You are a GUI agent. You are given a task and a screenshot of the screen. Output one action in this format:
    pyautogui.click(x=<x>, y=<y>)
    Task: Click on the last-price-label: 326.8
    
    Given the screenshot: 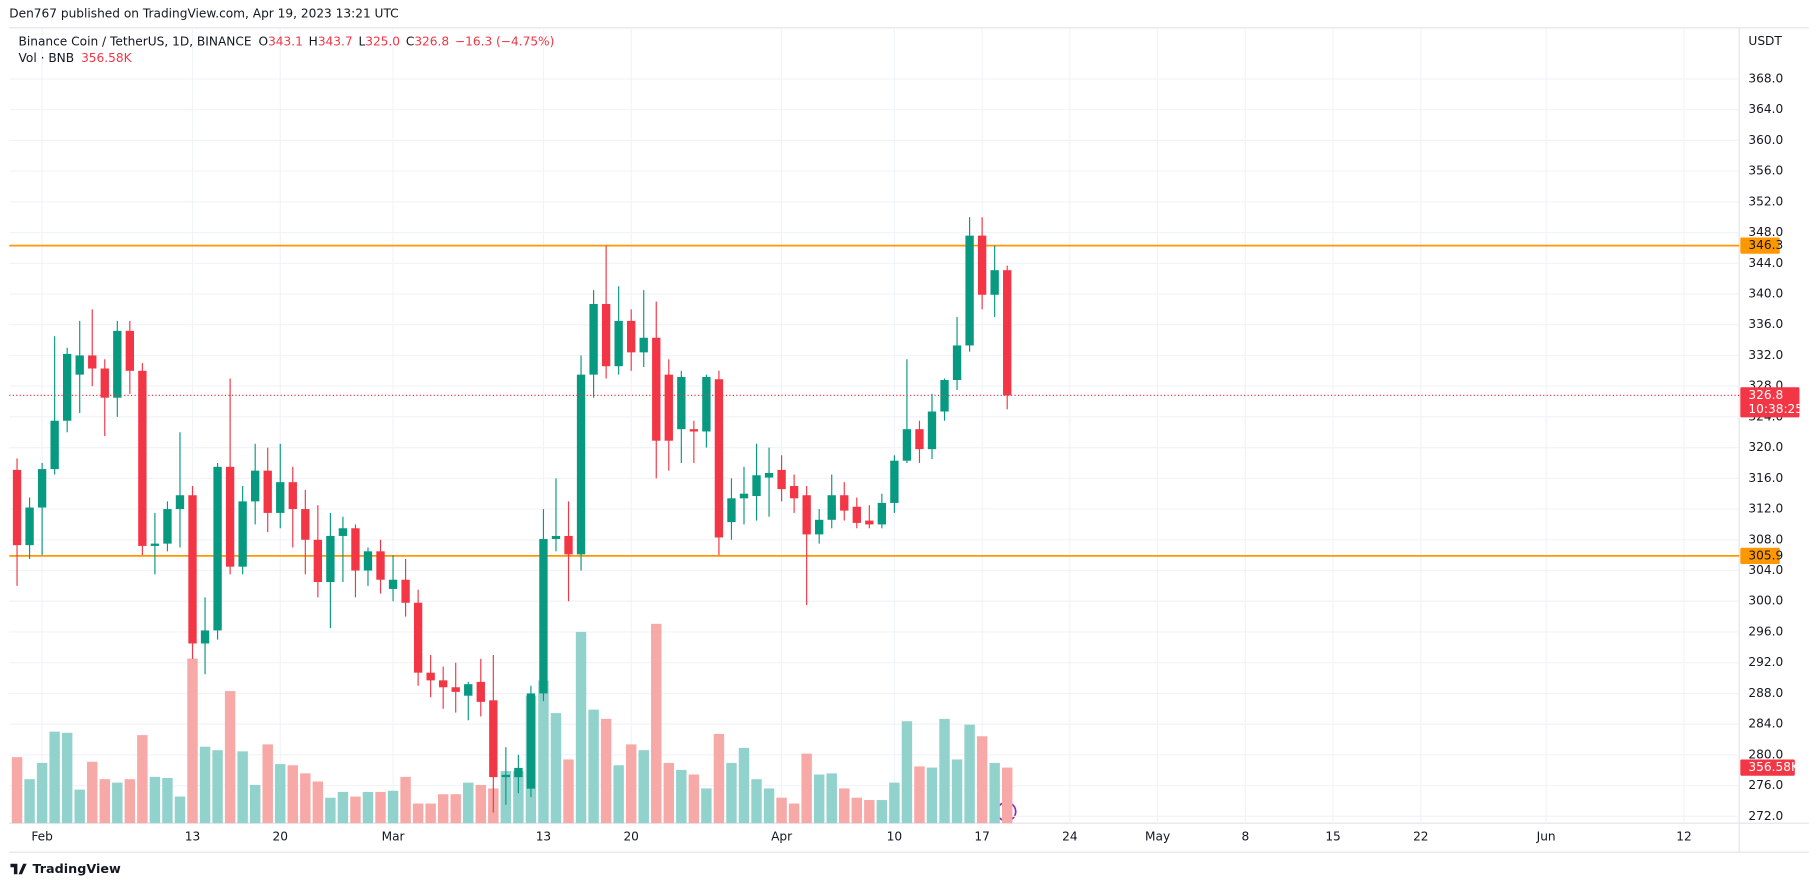 What is the action you would take?
    pyautogui.click(x=1765, y=395)
    